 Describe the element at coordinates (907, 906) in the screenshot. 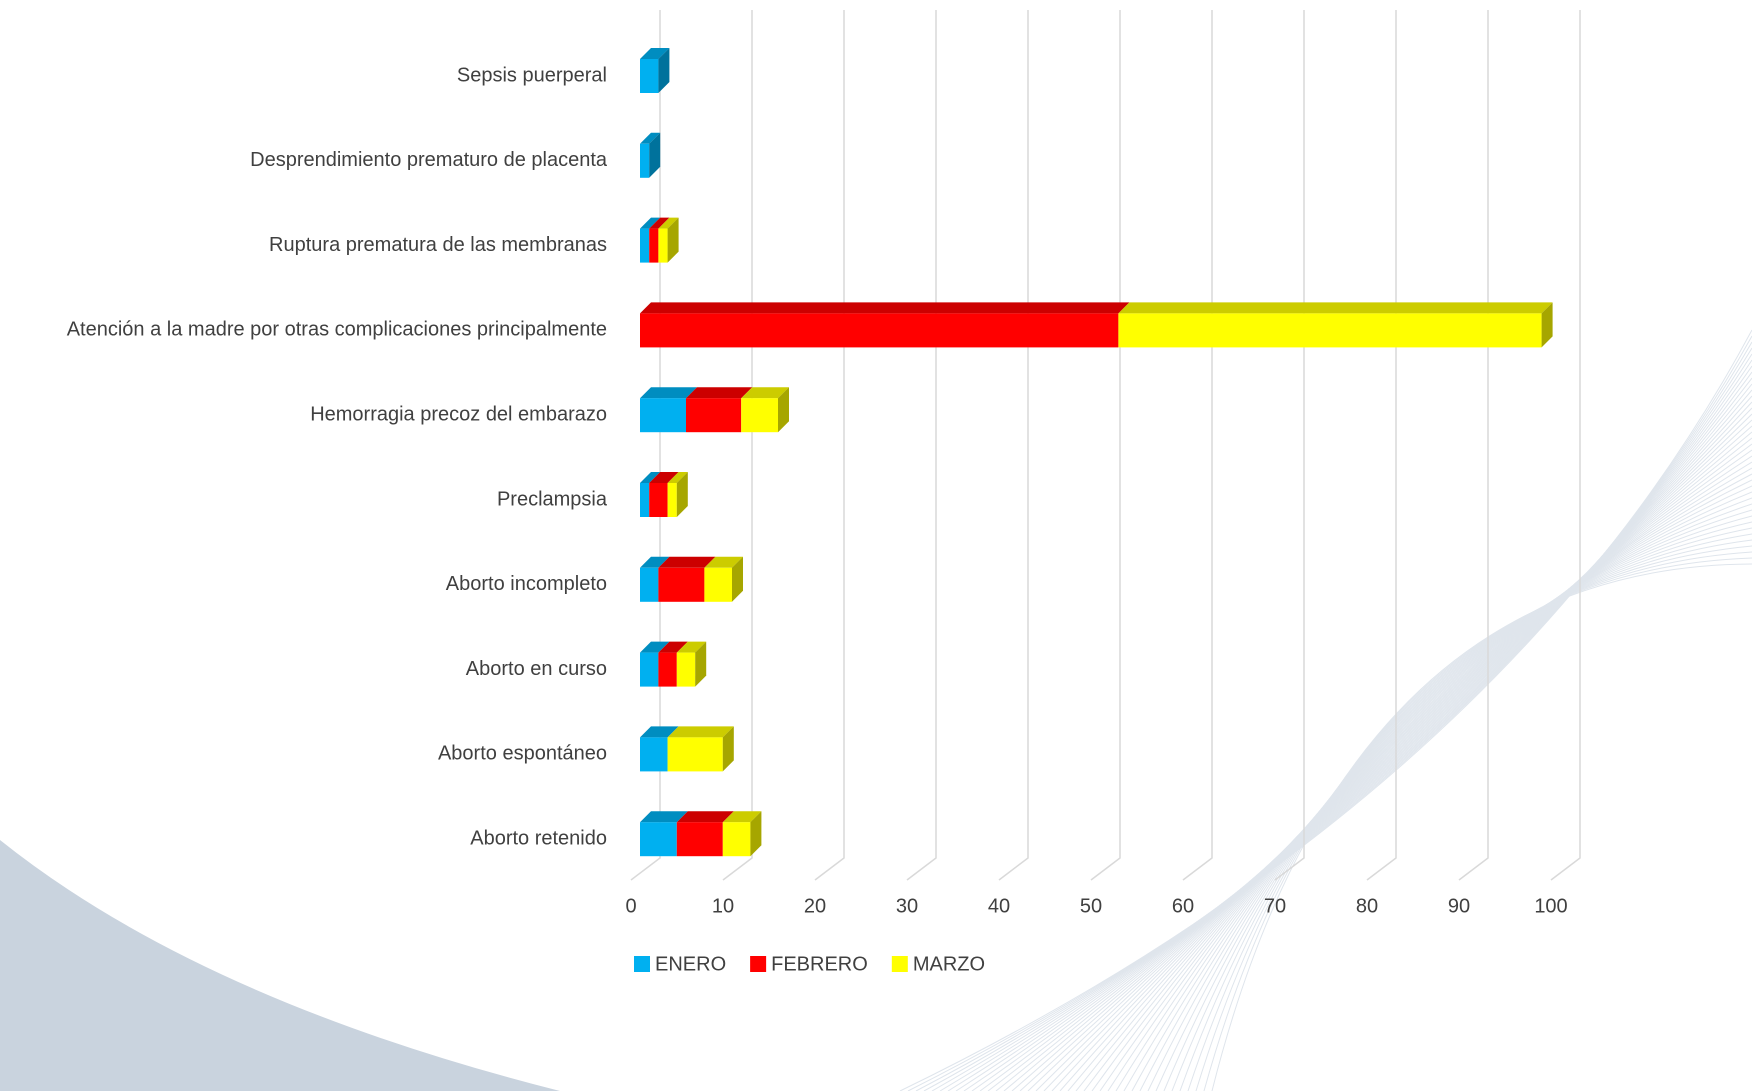

I see `x-tick-label: 30` at that location.